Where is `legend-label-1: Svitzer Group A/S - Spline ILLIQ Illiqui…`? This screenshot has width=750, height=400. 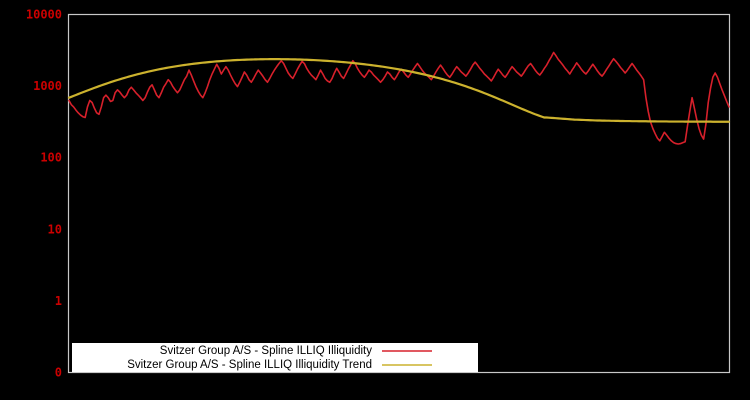 legend-label-1: Svitzer Group A/S - Spline ILLIQ Illiqui… is located at coordinates (249, 365).